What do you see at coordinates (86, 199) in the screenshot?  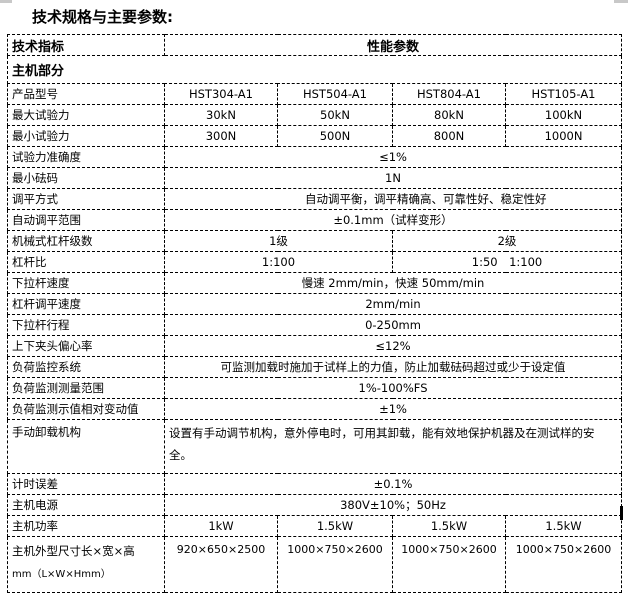 I see `row-label: 调平方式` at bounding box center [86, 199].